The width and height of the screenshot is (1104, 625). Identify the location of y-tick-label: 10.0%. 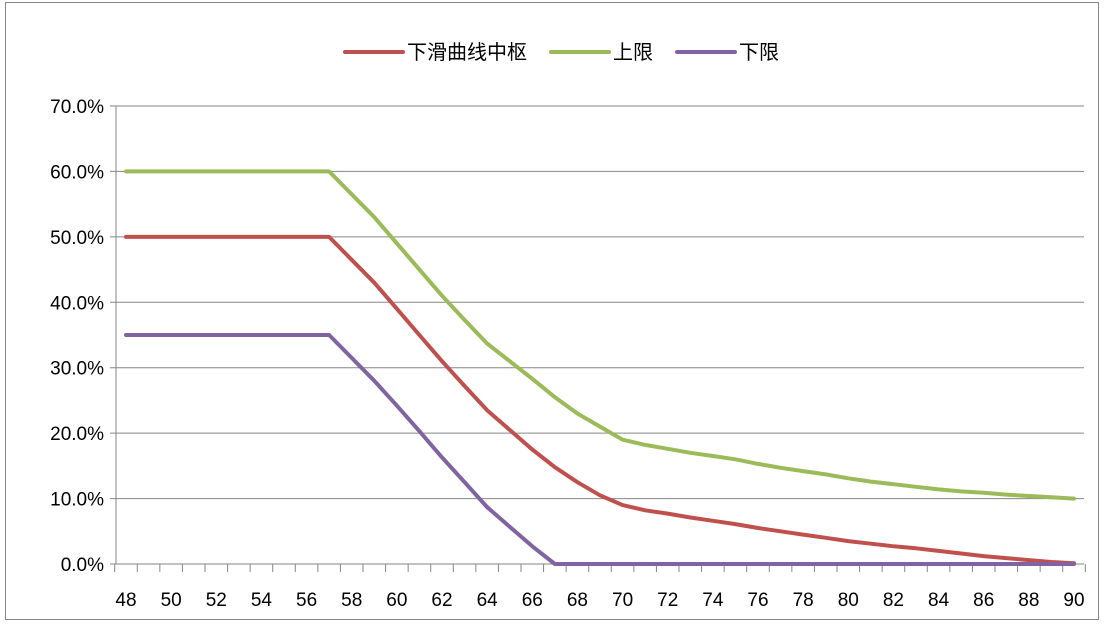
(77, 500).